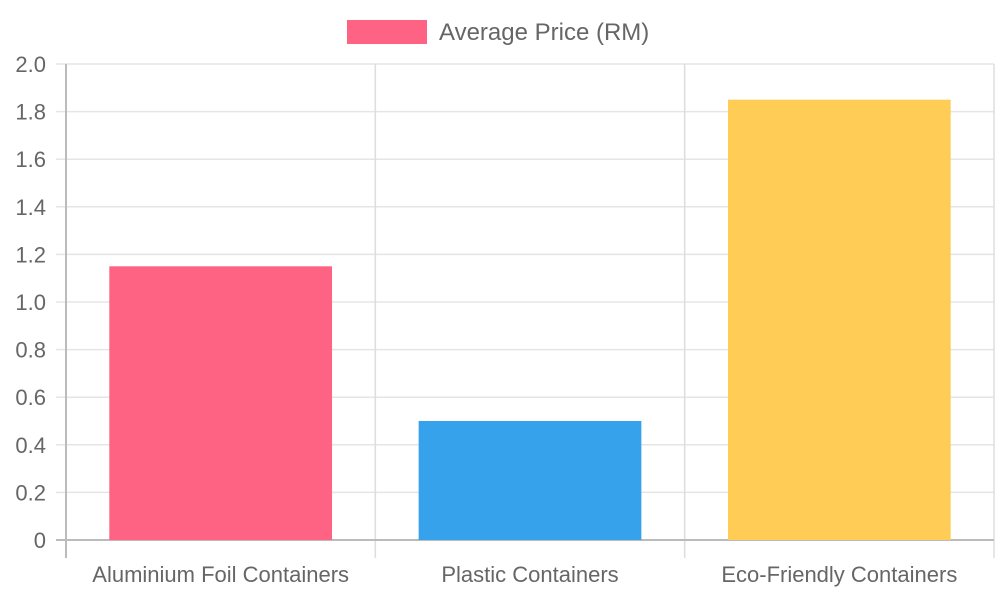 The height and width of the screenshot is (600, 1000). Describe the element at coordinates (30, 445) in the screenshot. I see `y-tick-label: 0.4` at that location.